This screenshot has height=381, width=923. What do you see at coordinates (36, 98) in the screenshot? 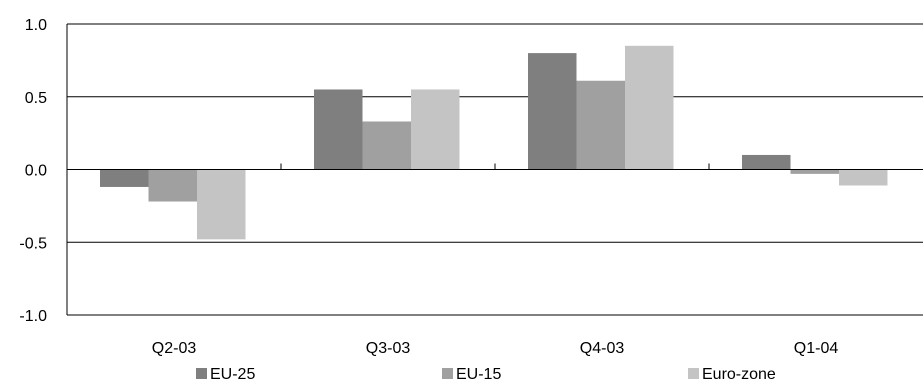
I see `y-tick-label: 0.5` at bounding box center [36, 98].